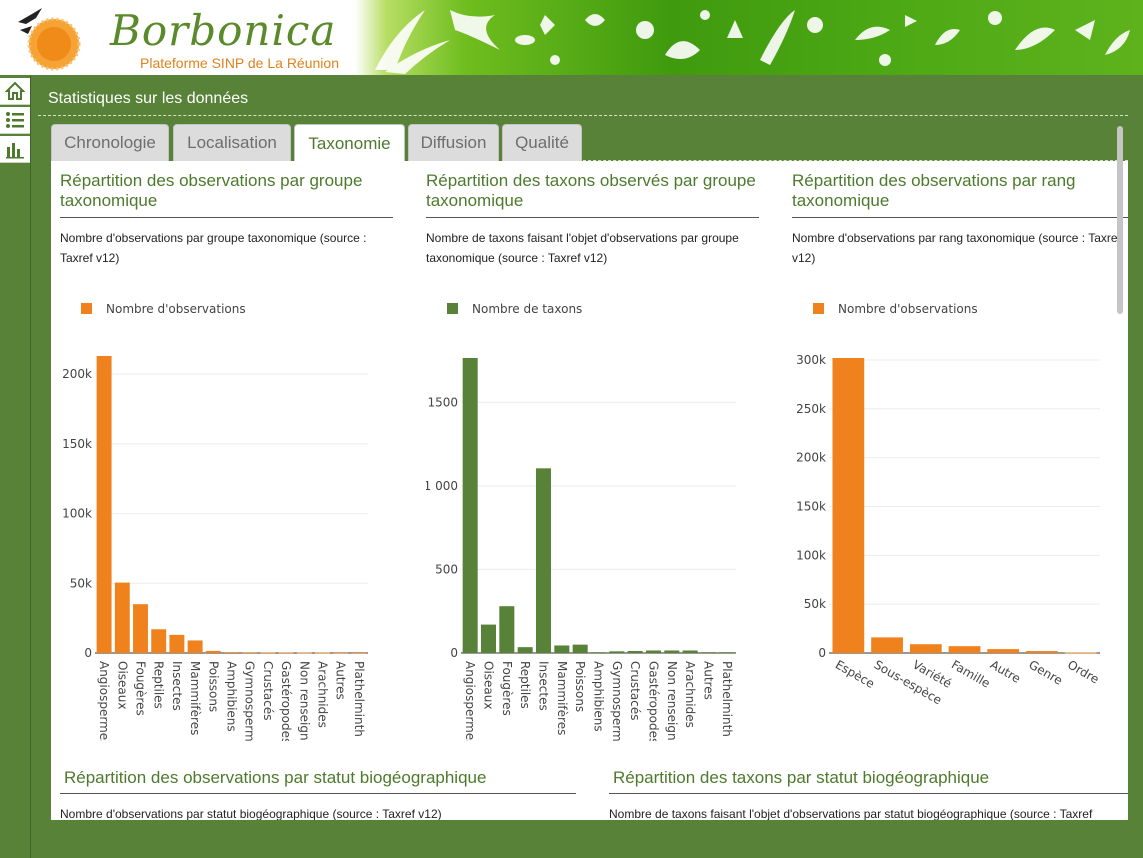 The width and height of the screenshot is (1143, 858). What do you see at coordinates (141, 688) in the screenshot?
I see `x-tick-label: Fougères` at bounding box center [141, 688].